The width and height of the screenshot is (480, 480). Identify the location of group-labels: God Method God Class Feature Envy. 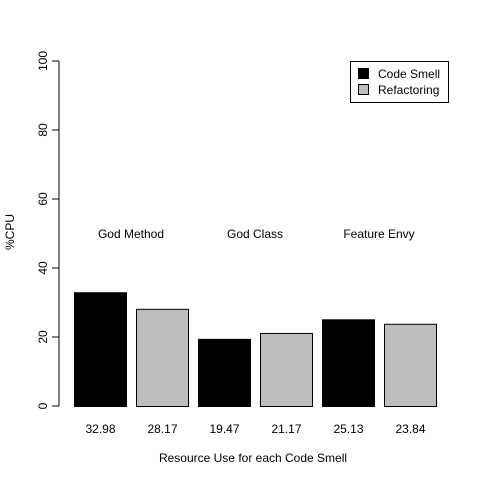
(256, 234).